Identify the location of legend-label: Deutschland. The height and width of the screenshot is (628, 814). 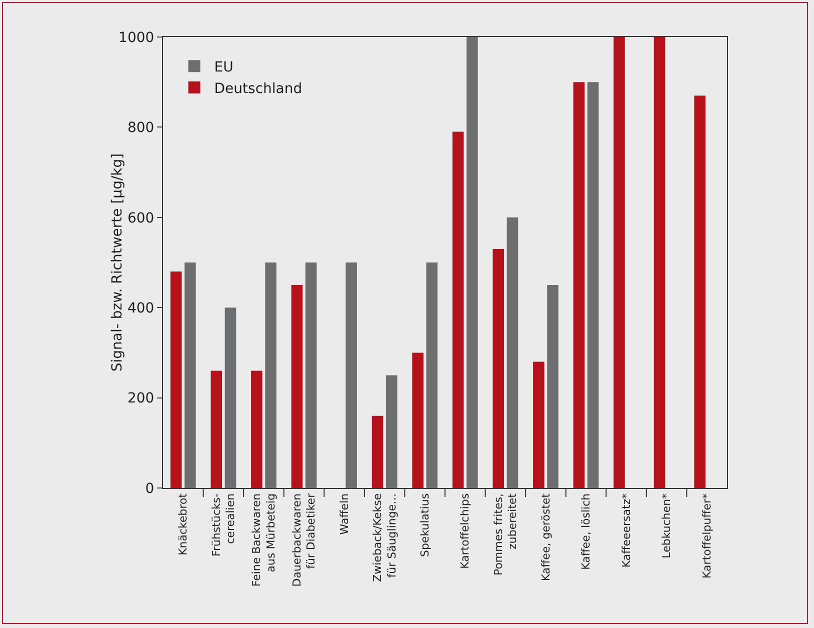
(258, 88).